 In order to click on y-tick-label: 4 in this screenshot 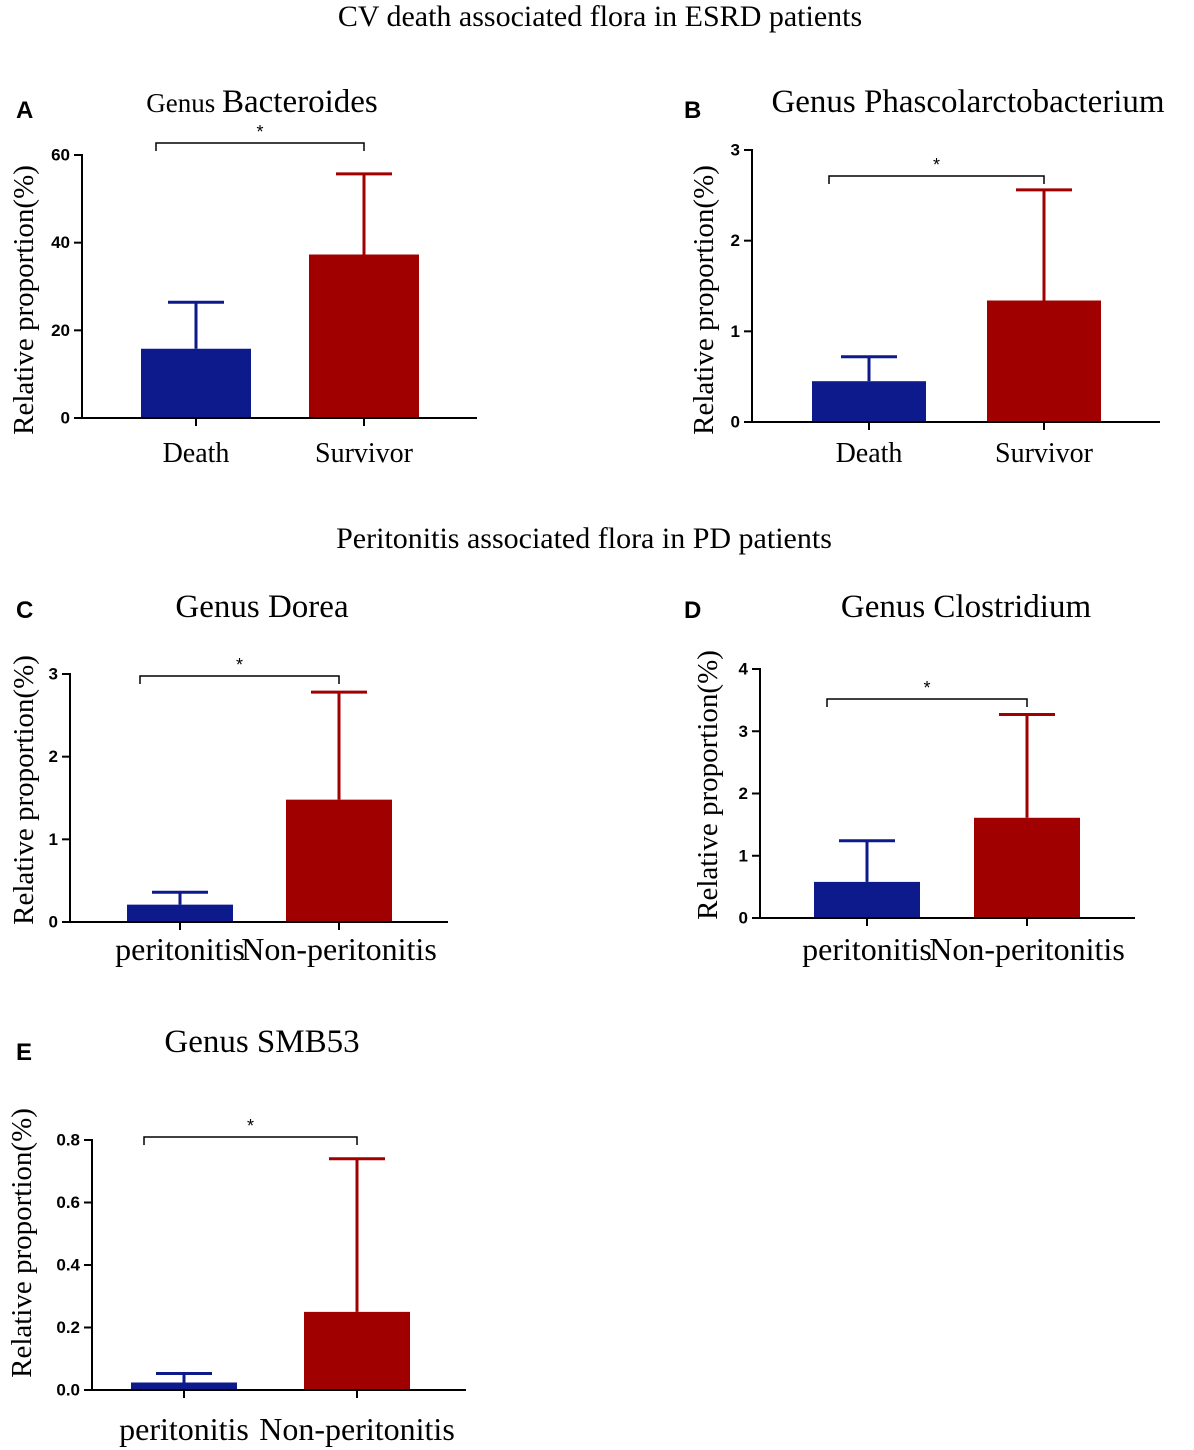, I will do `click(744, 669)`.